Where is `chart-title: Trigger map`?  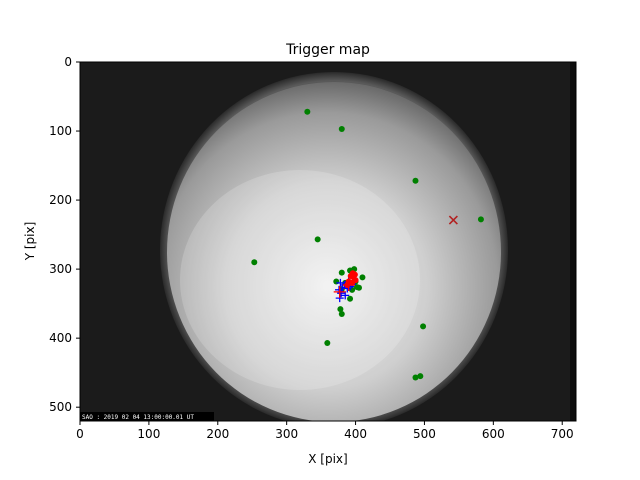 chart-title: Trigger map is located at coordinates (327, 50).